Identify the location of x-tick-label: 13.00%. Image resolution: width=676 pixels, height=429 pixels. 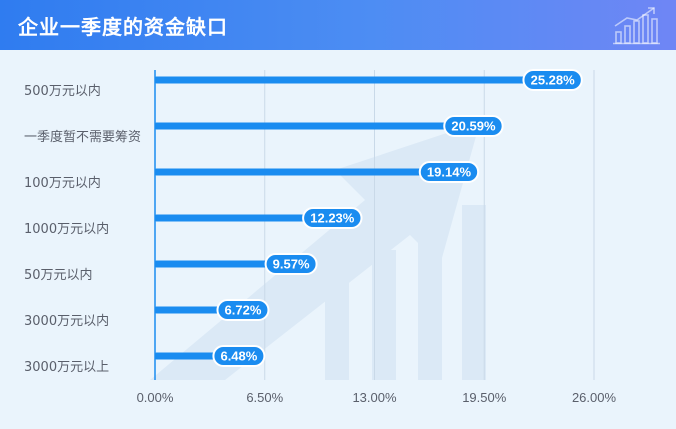
(374, 397).